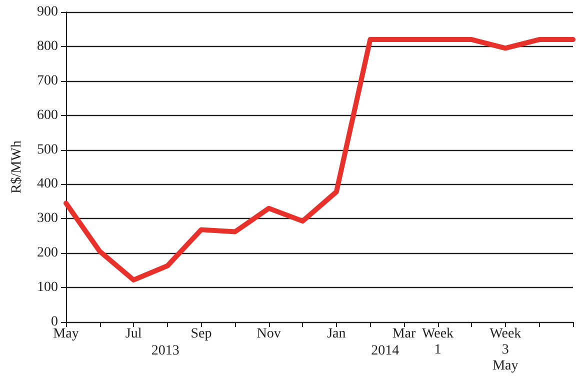  I want to click on x-tick-label: May, so click(66, 334).